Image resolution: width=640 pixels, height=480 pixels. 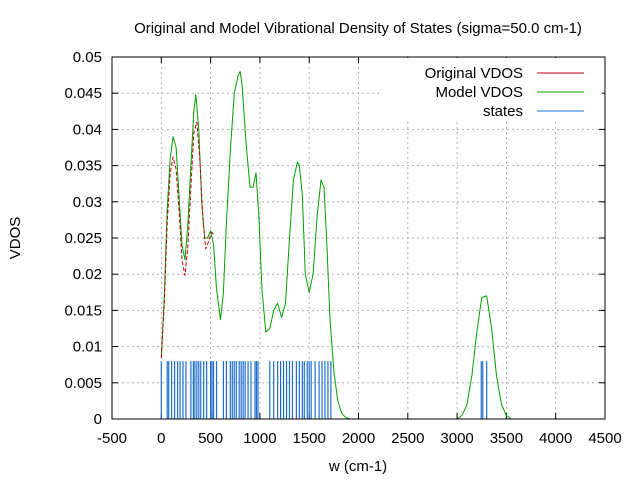 I want to click on y-axis-label: VDOS, so click(x=15, y=238).